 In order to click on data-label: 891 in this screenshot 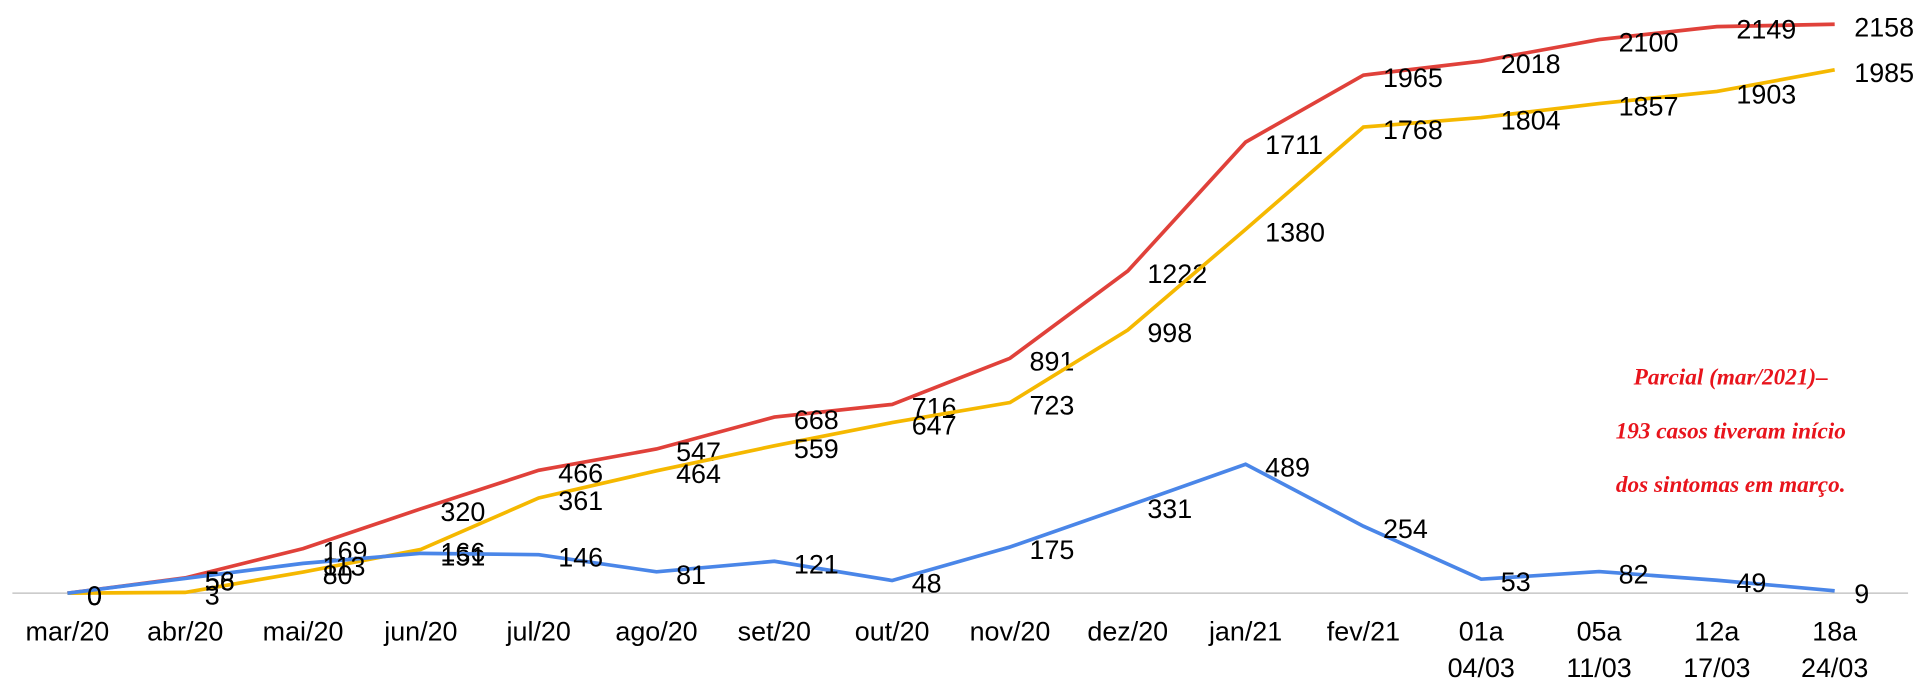, I will do `click(1052, 361)`.